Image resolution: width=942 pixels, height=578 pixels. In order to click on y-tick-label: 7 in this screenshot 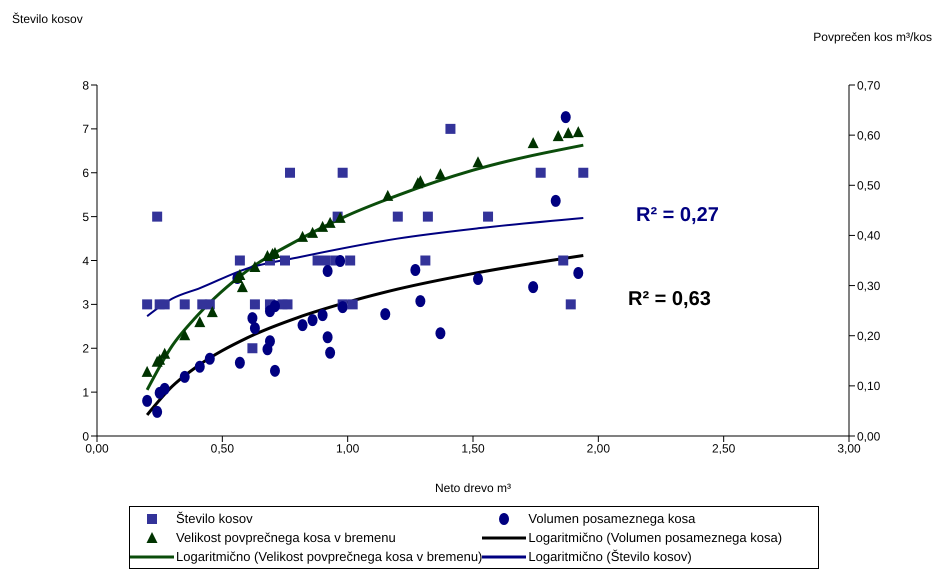, I will do `click(86, 129)`.